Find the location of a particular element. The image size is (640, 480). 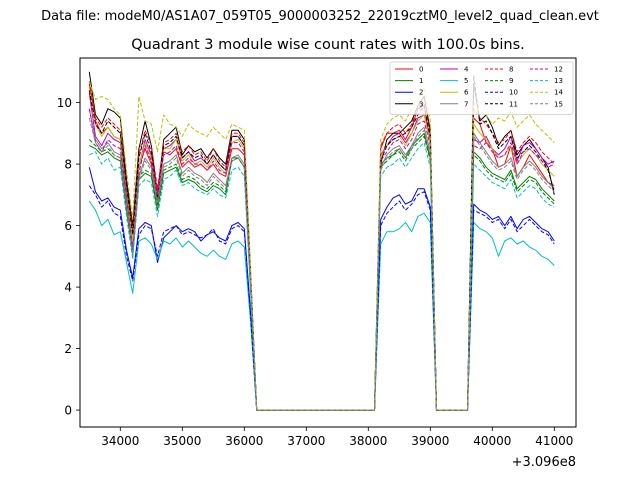

legend-label-1: 1 is located at coordinates (421, 81).